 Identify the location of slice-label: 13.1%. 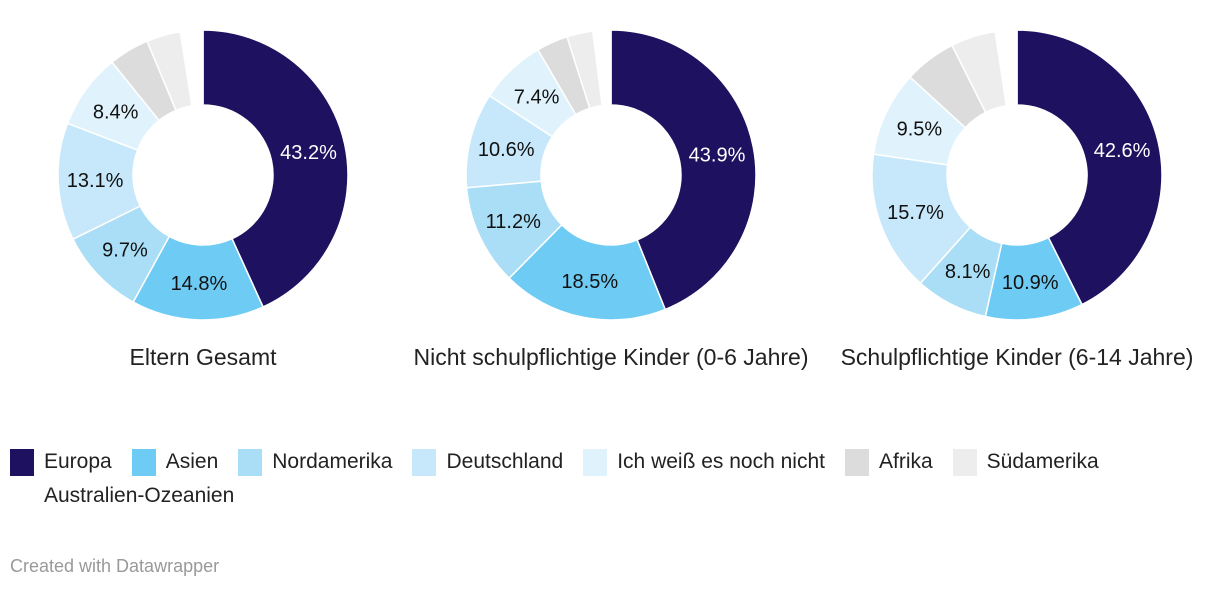
(95, 181).